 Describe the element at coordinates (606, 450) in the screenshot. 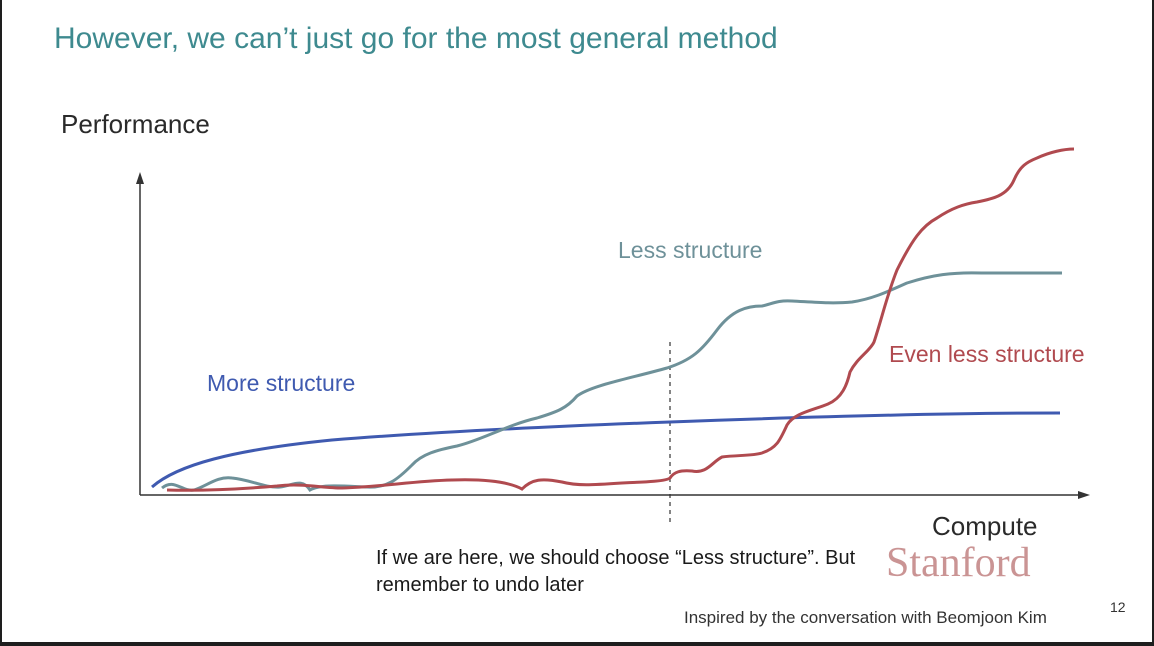

I see `more-structure-curve` at that location.